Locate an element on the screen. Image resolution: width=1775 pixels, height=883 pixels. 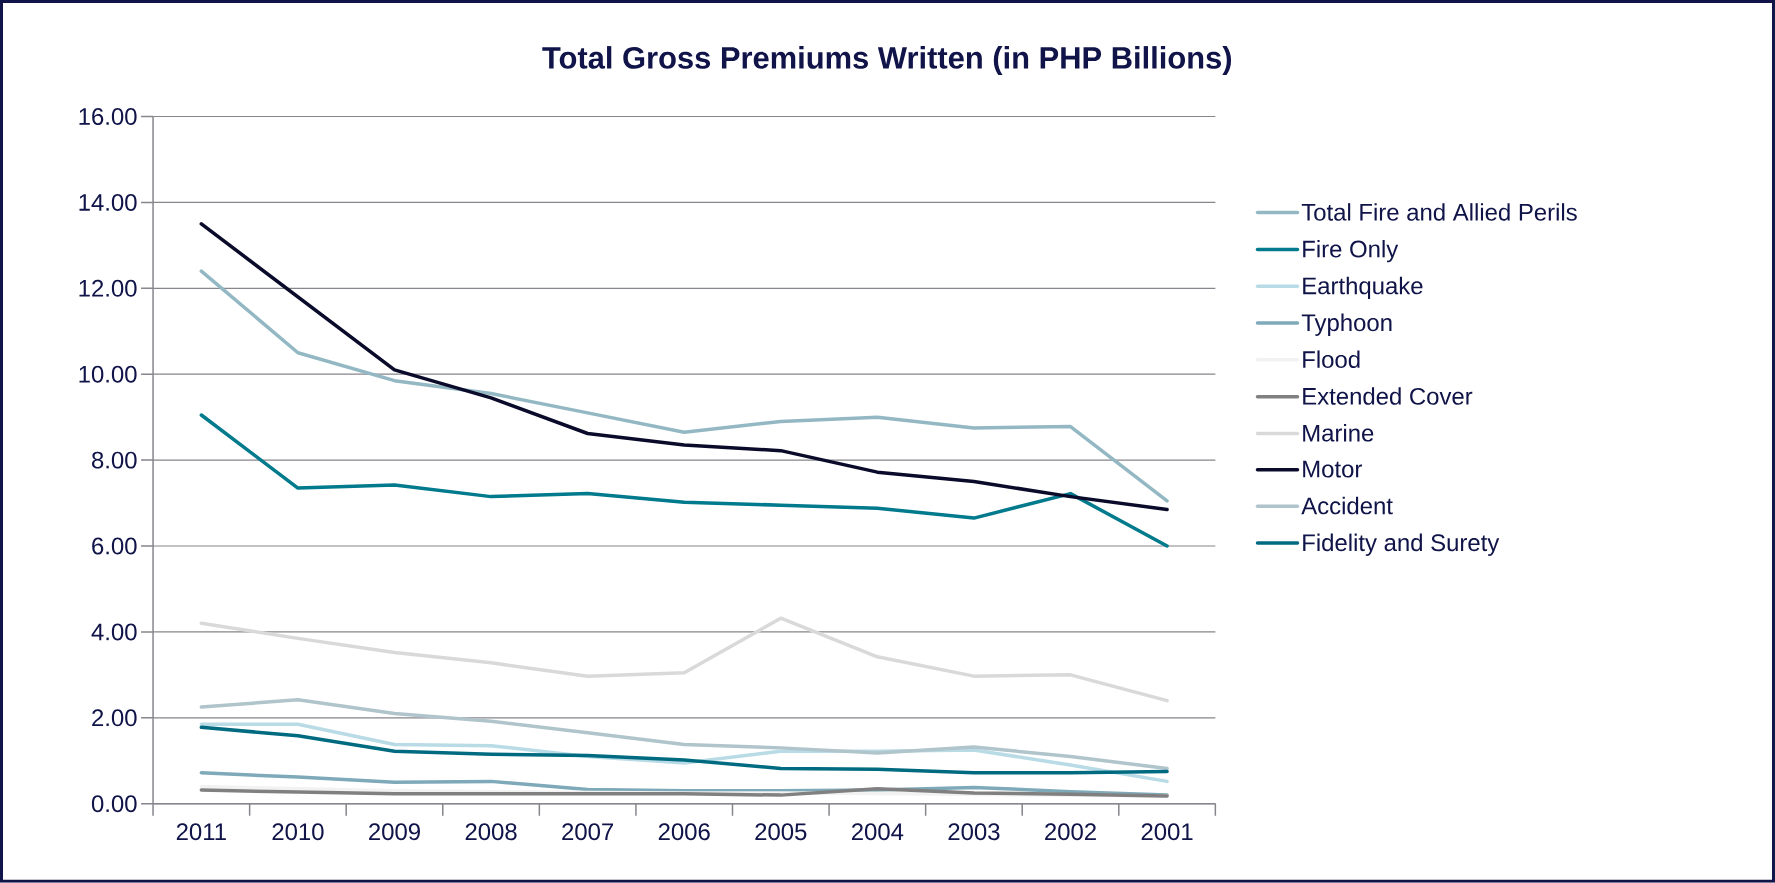
x-tick-label: 2011 is located at coordinates (201, 832).